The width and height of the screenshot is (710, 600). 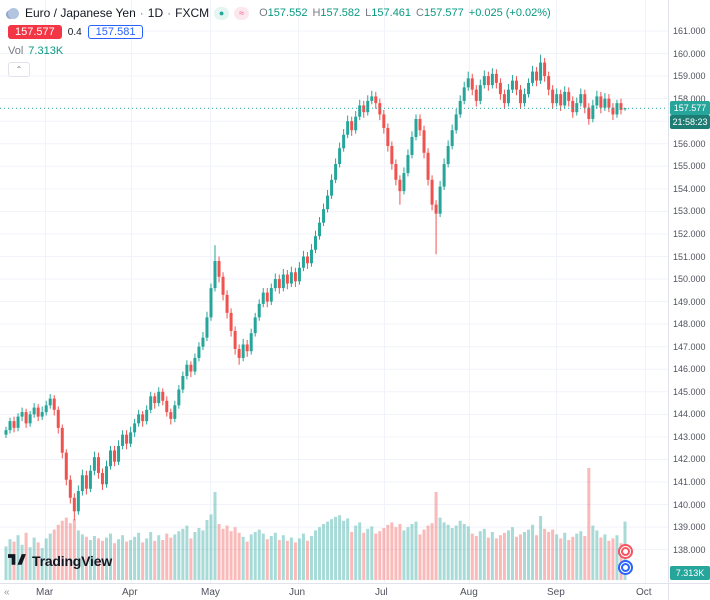 I want to click on tradingview-logo: TradingView, so click(x=60, y=560).